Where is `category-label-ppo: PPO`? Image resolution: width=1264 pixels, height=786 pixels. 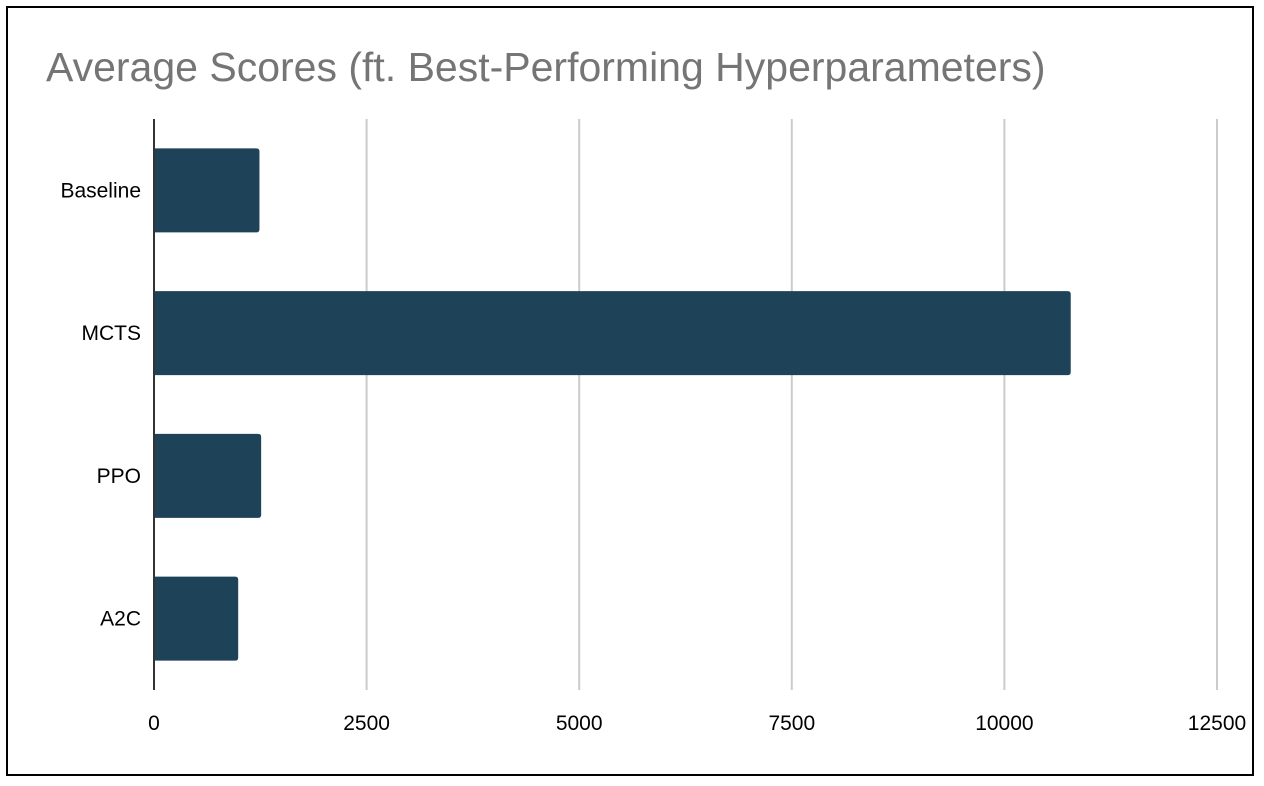 category-label-ppo: PPO is located at coordinates (119, 476).